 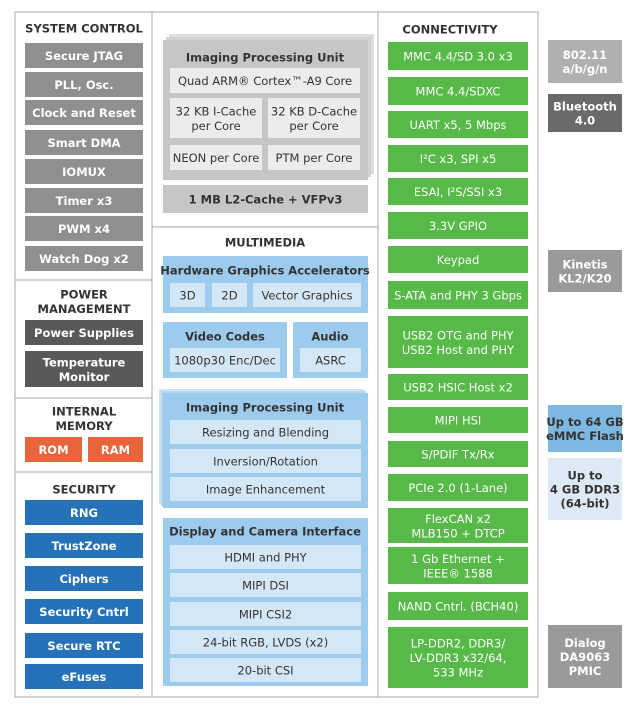 I want to click on system-block-label: Clock and Reset, so click(x=84, y=113).